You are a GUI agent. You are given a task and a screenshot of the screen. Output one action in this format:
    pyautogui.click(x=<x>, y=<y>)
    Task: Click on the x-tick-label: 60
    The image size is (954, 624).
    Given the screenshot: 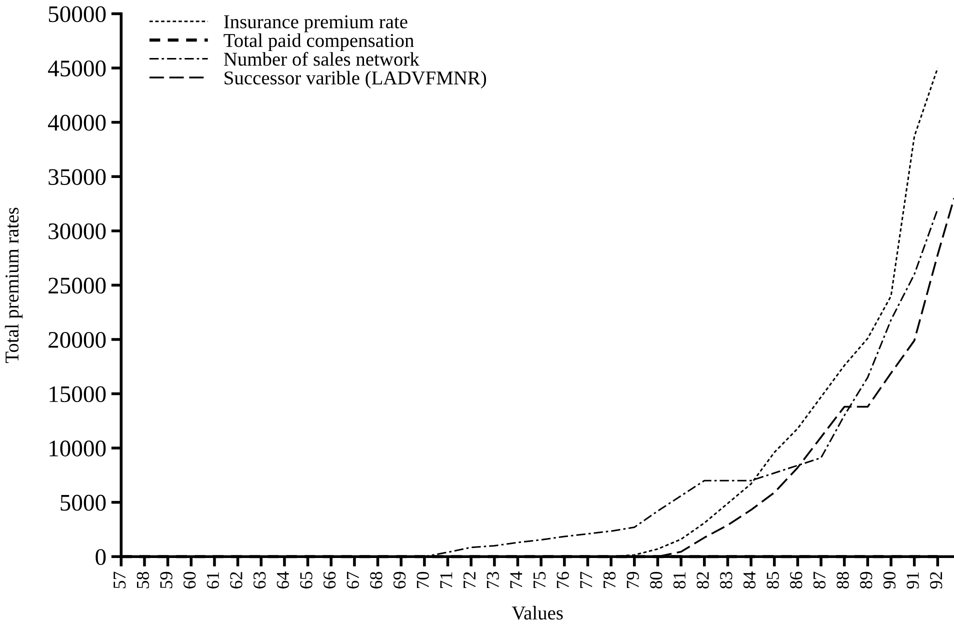 What is the action you would take?
    pyautogui.click(x=189, y=580)
    